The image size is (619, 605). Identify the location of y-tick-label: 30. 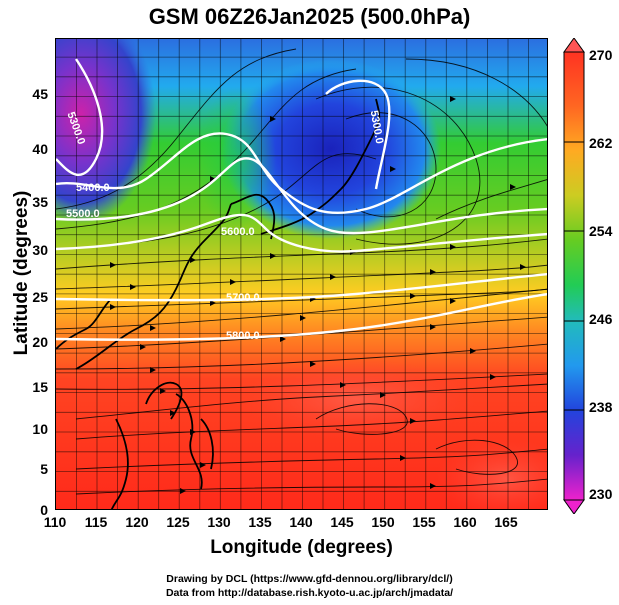
(40, 250).